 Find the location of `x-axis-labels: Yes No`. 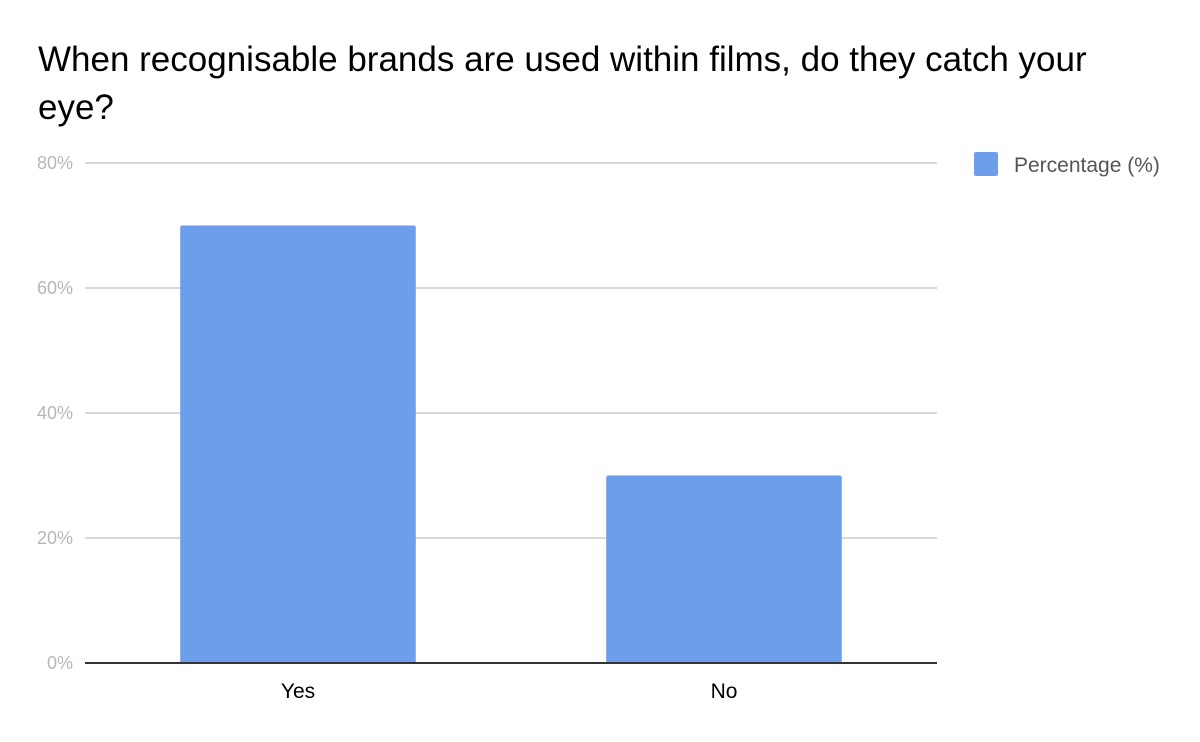

x-axis-labels: Yes No is located at coordinates (509, 691).